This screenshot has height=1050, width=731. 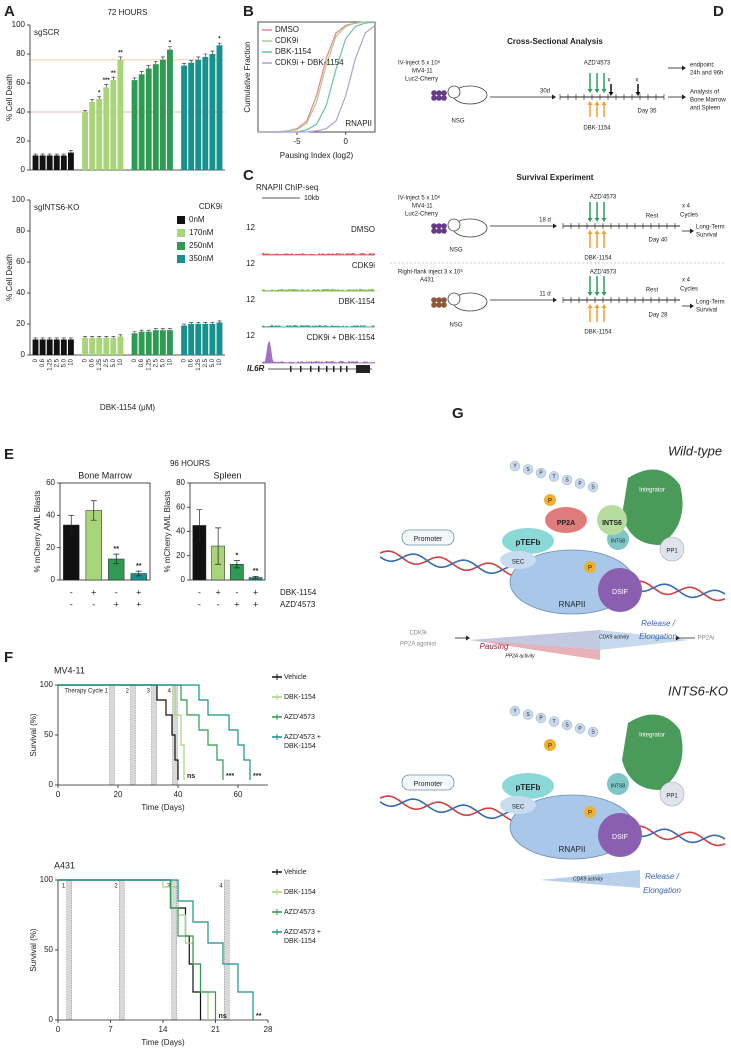 I want to click on survival-line, so click(x=141, y=732).